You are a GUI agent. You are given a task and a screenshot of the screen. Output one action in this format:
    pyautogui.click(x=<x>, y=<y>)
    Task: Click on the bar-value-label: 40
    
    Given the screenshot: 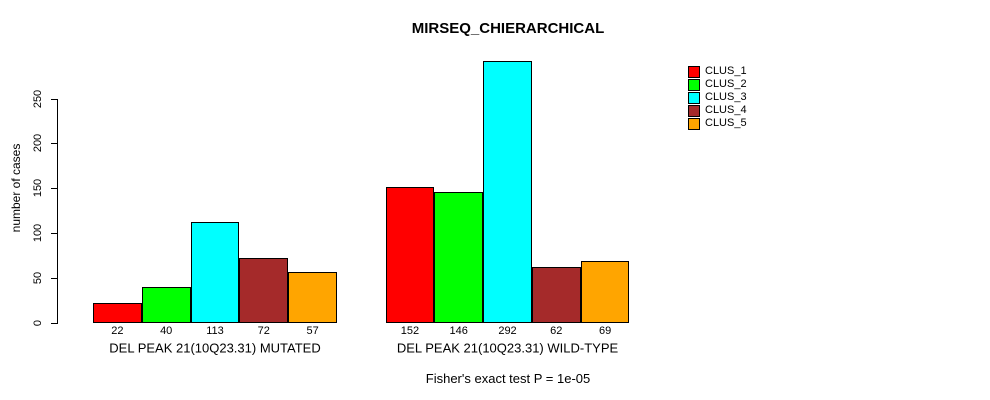 What is the action you would take?
    pyautogui.click(x=166, y=331)
    